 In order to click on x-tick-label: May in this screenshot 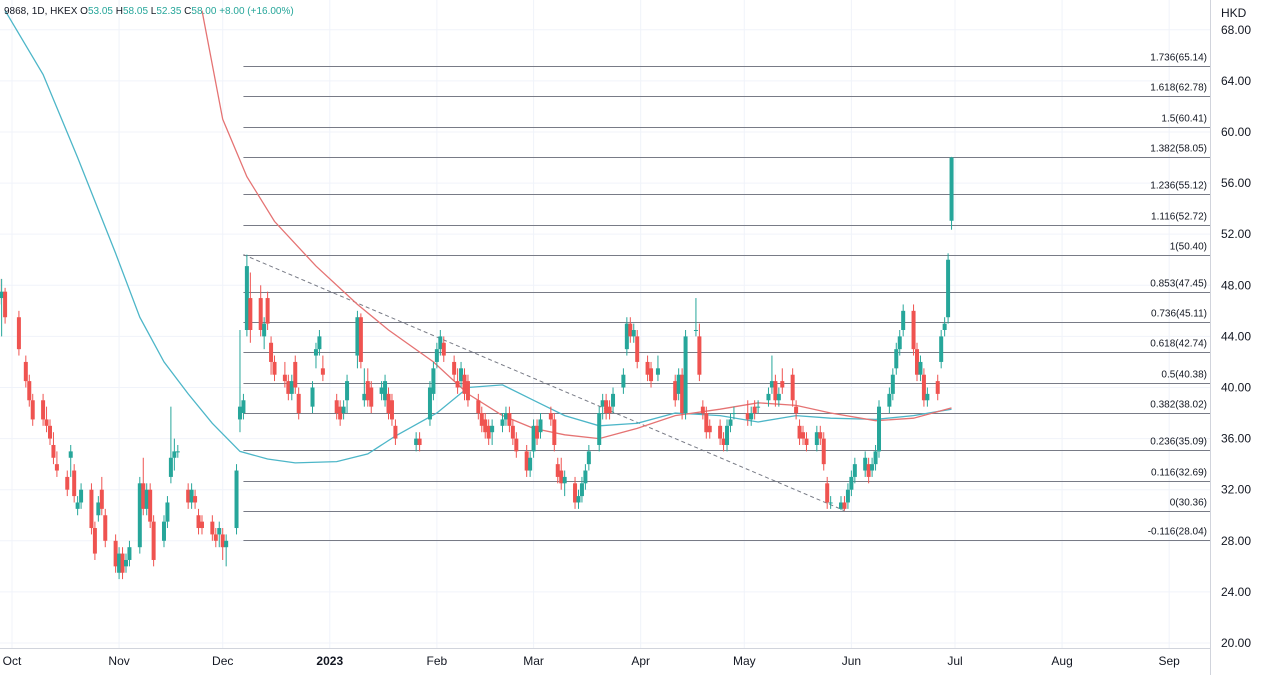, I will do `click(744, 661)`.